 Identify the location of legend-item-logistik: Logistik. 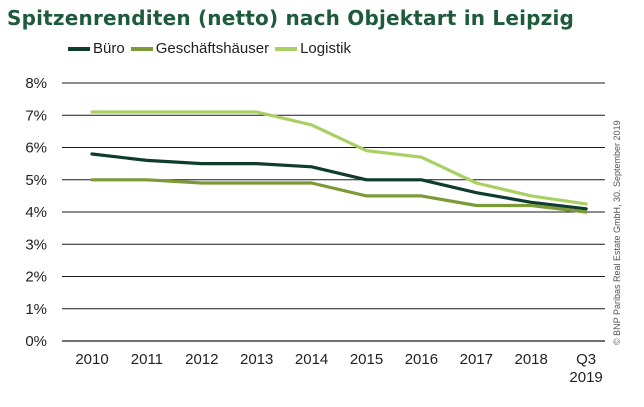
(313, 48).